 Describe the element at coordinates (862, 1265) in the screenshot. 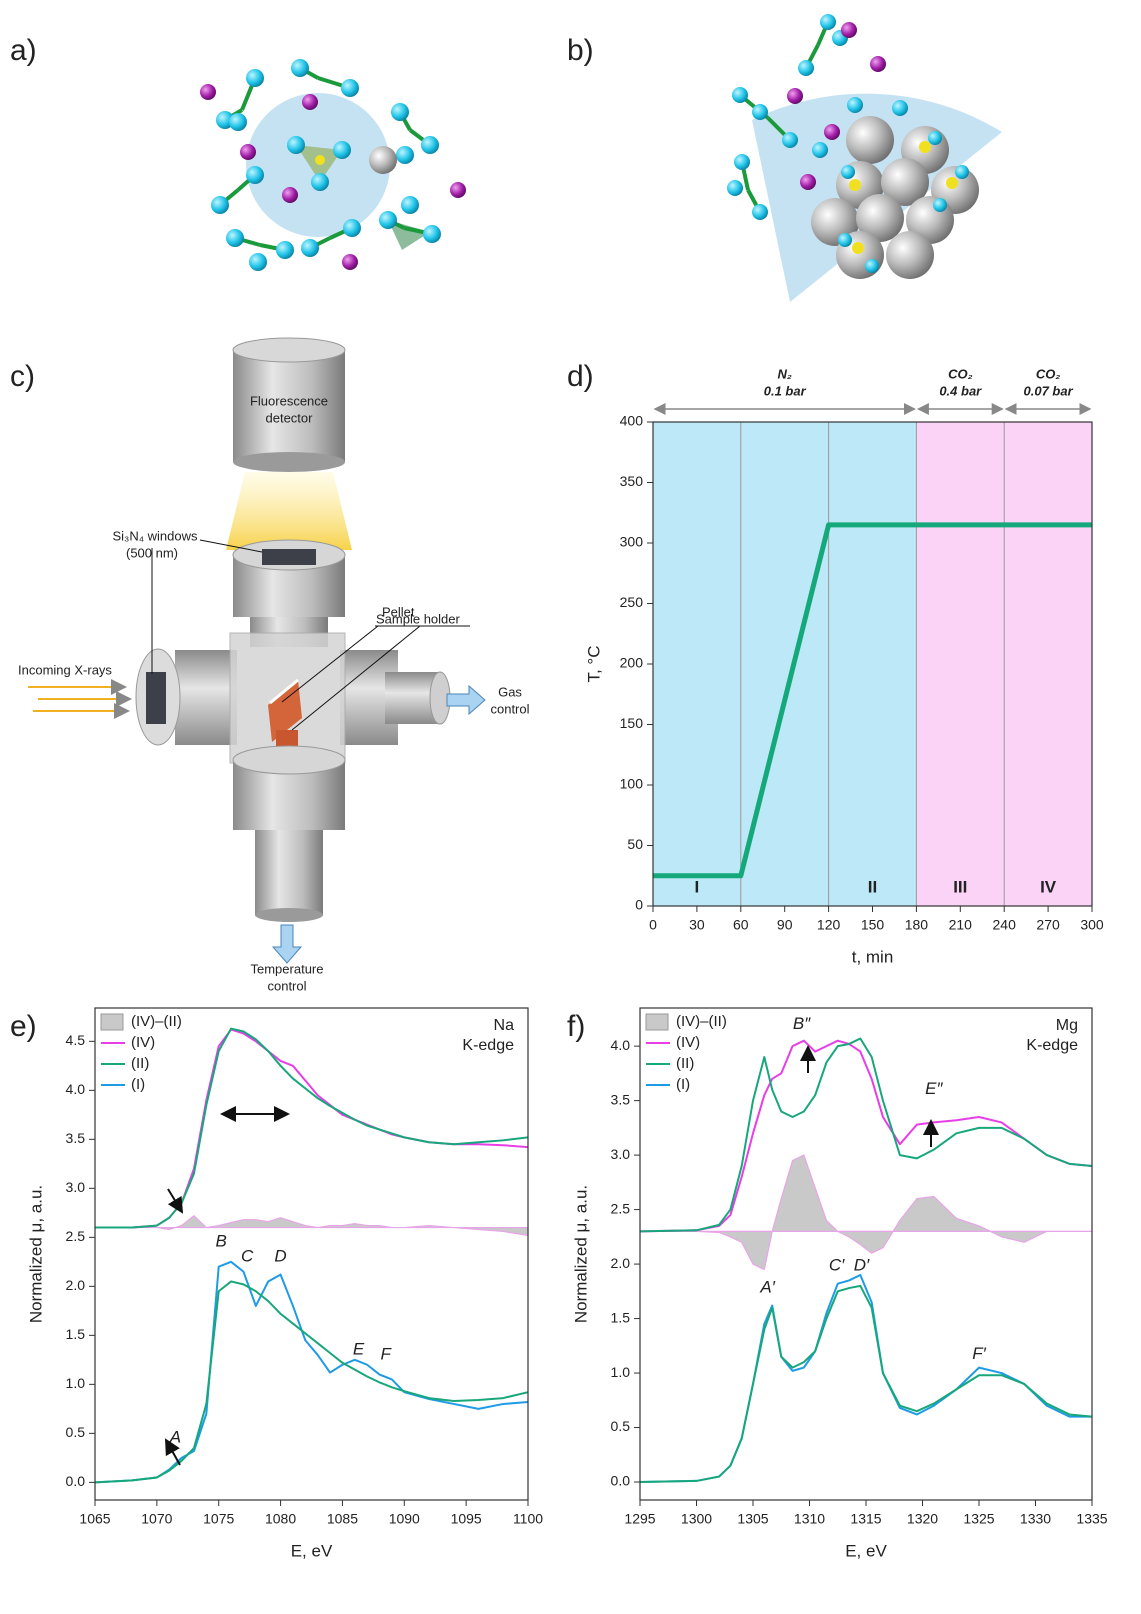

I see `feature-label: D′` at that location.